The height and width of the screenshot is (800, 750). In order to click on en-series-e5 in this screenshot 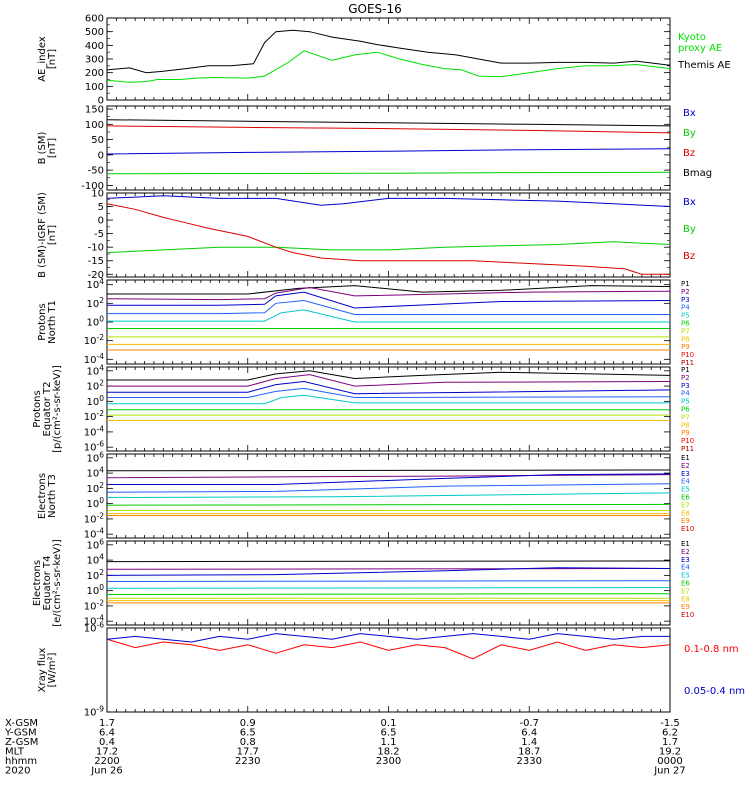, I will do `click(388, 495)`.